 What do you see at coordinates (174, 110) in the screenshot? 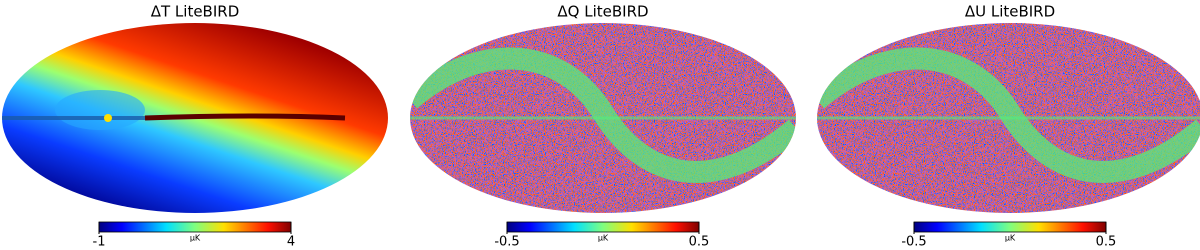
I see `galactic-plane` at bounding box center [174, 110].